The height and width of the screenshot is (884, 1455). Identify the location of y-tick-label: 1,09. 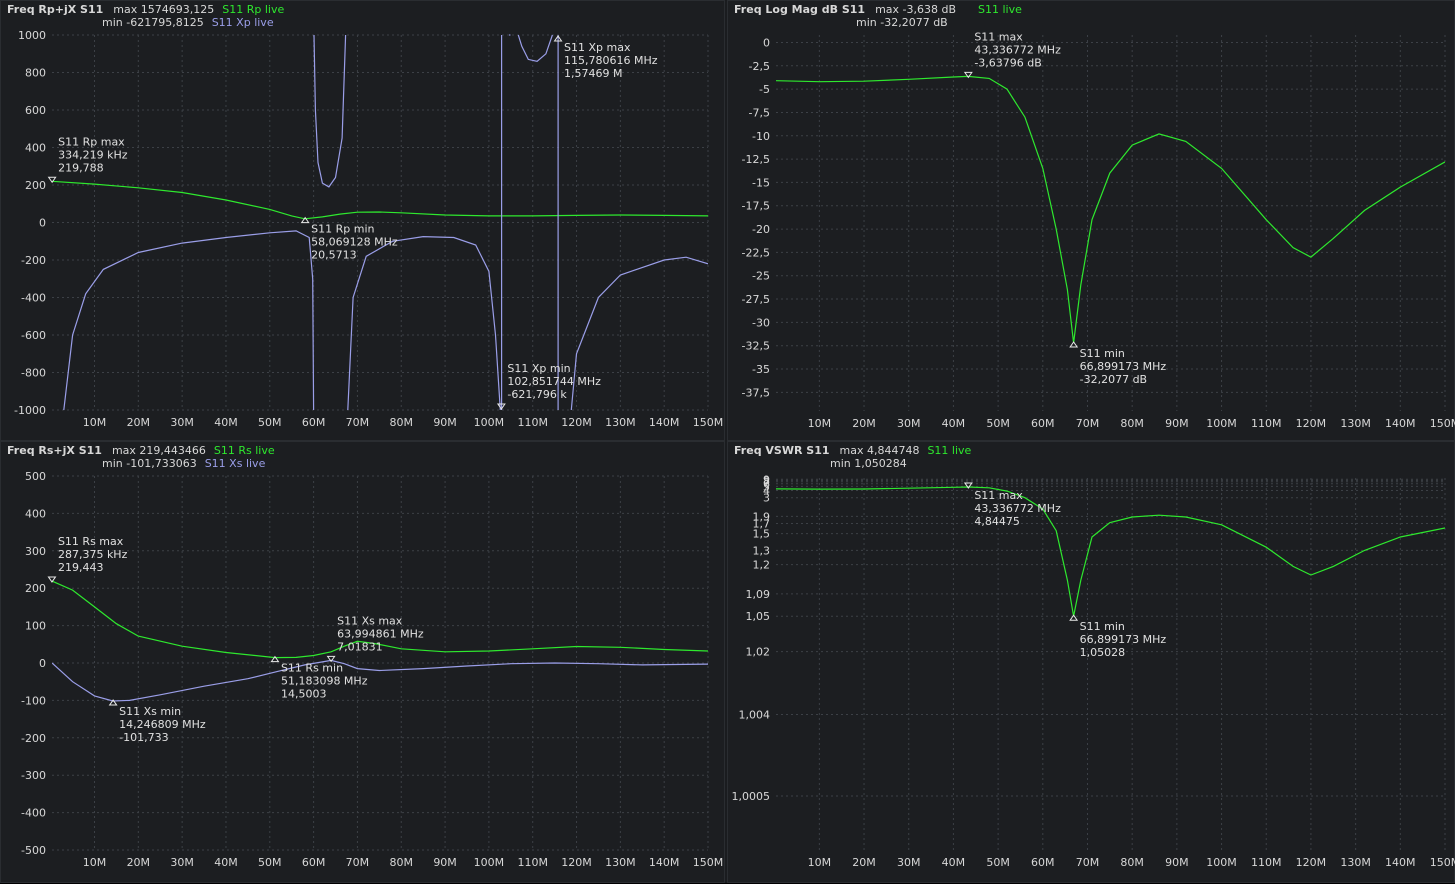
(758, 594).